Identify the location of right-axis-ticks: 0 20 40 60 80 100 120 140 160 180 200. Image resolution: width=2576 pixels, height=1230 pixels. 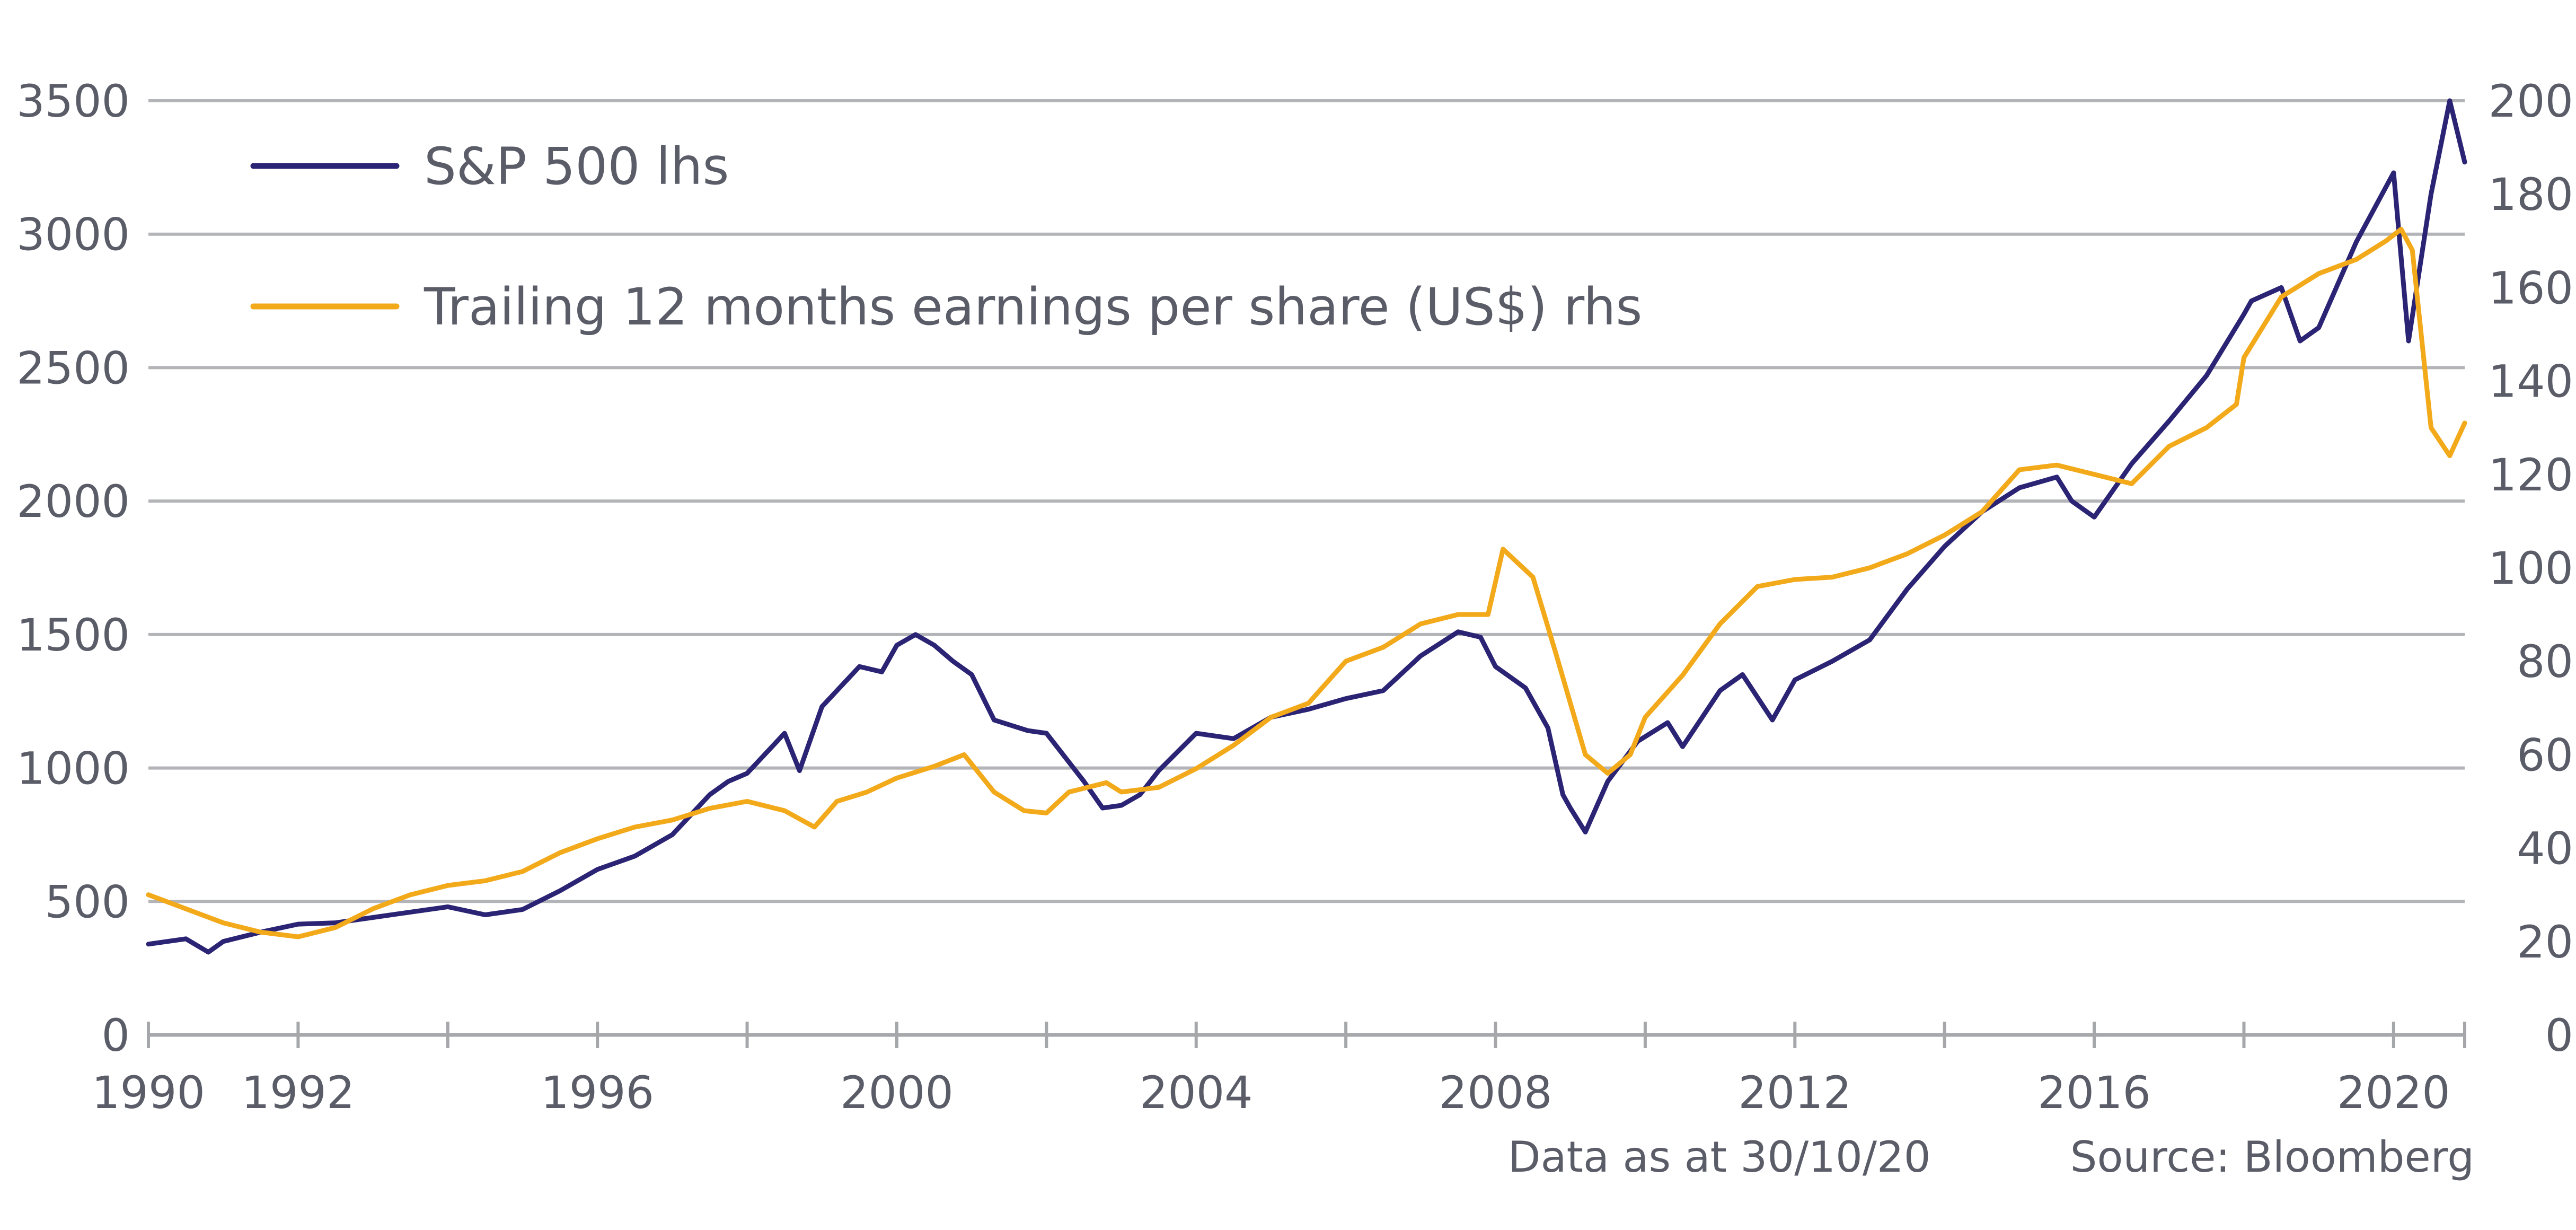
(2531, 568).